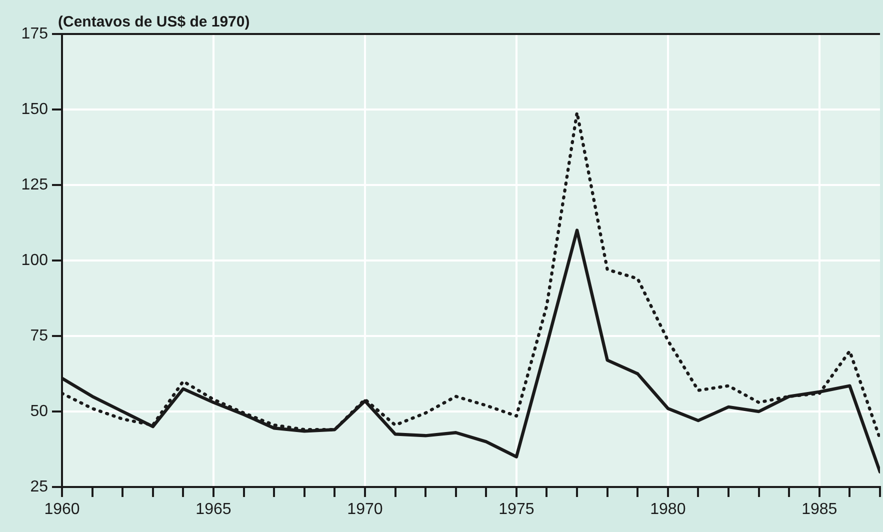  What do you see at coordinates (34, 260) in the screenshot?
I see `y-tick-label: 100` at bounding box center [34, 260].